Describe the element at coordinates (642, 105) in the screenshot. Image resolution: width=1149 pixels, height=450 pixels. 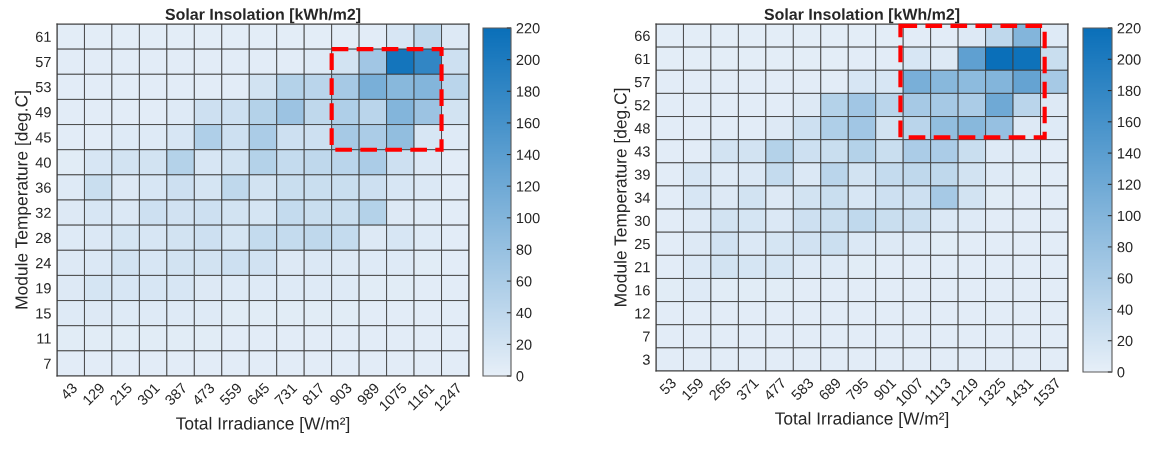
I see `y-tick-label: 52` at that location.